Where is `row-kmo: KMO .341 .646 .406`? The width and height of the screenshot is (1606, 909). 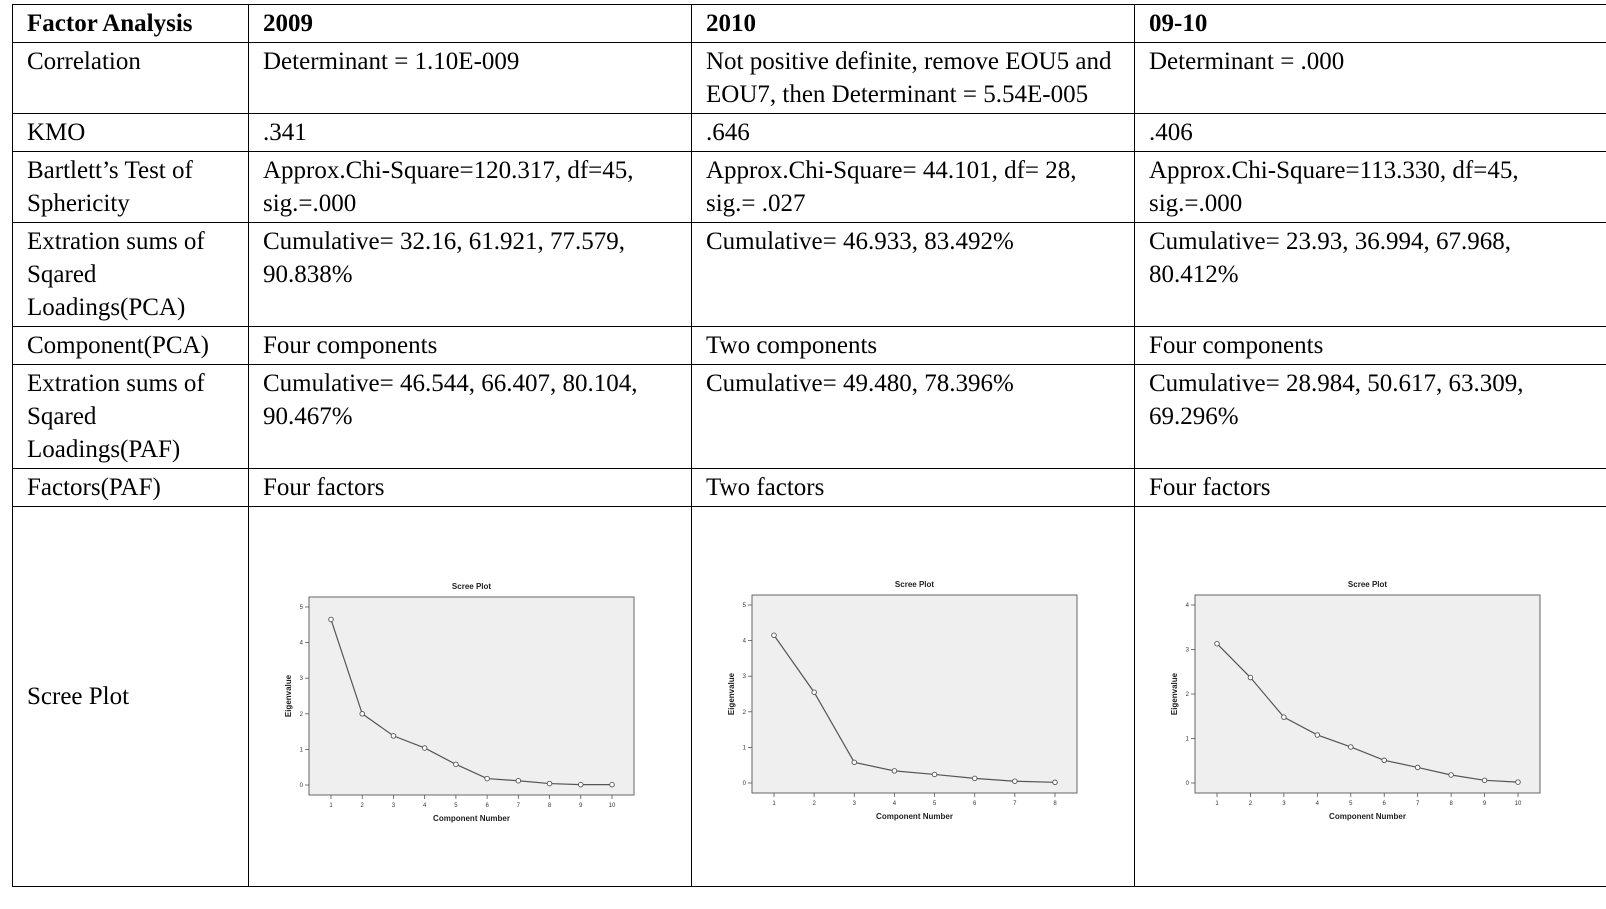
row-kmo: KMO .341 .646 .406 is located at coordinates (809, 132).